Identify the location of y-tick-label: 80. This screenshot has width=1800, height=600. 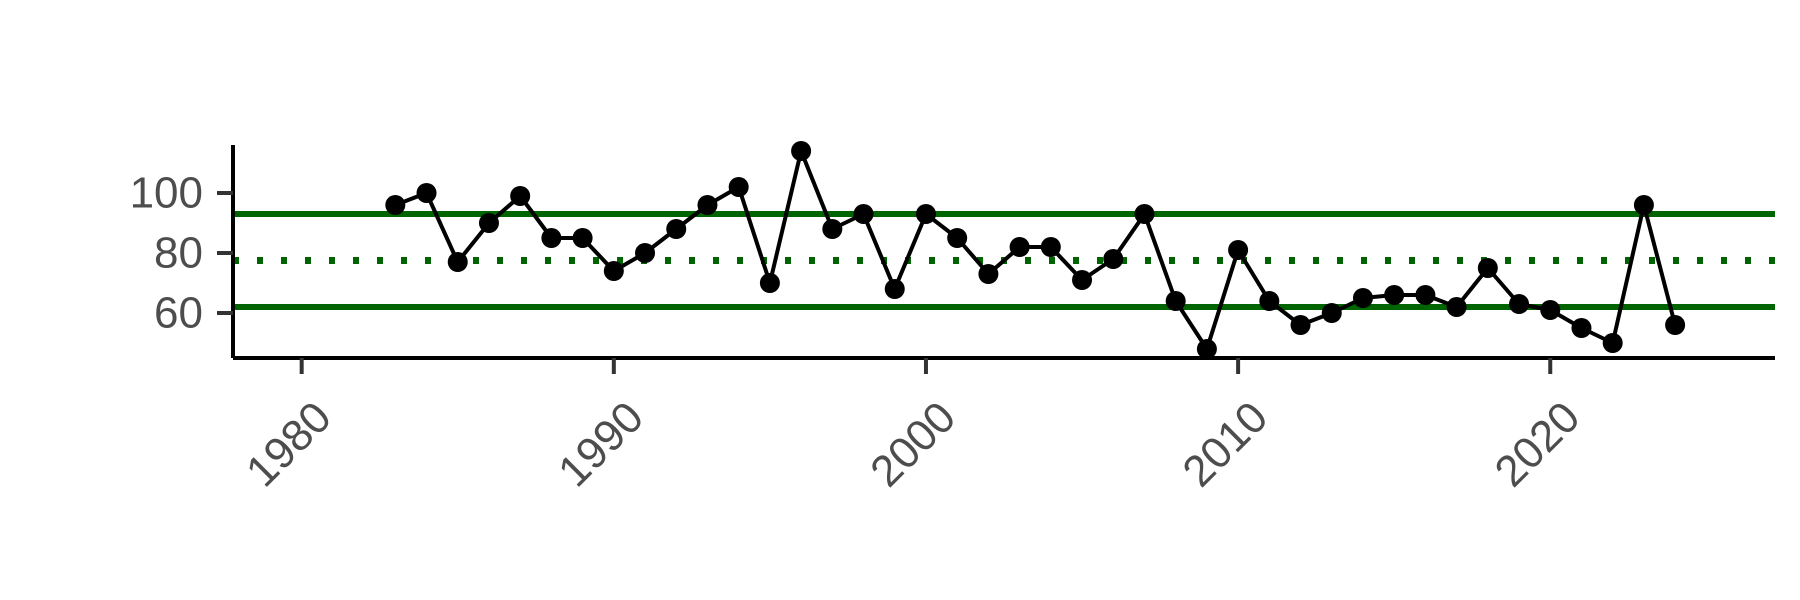
(178, 253).